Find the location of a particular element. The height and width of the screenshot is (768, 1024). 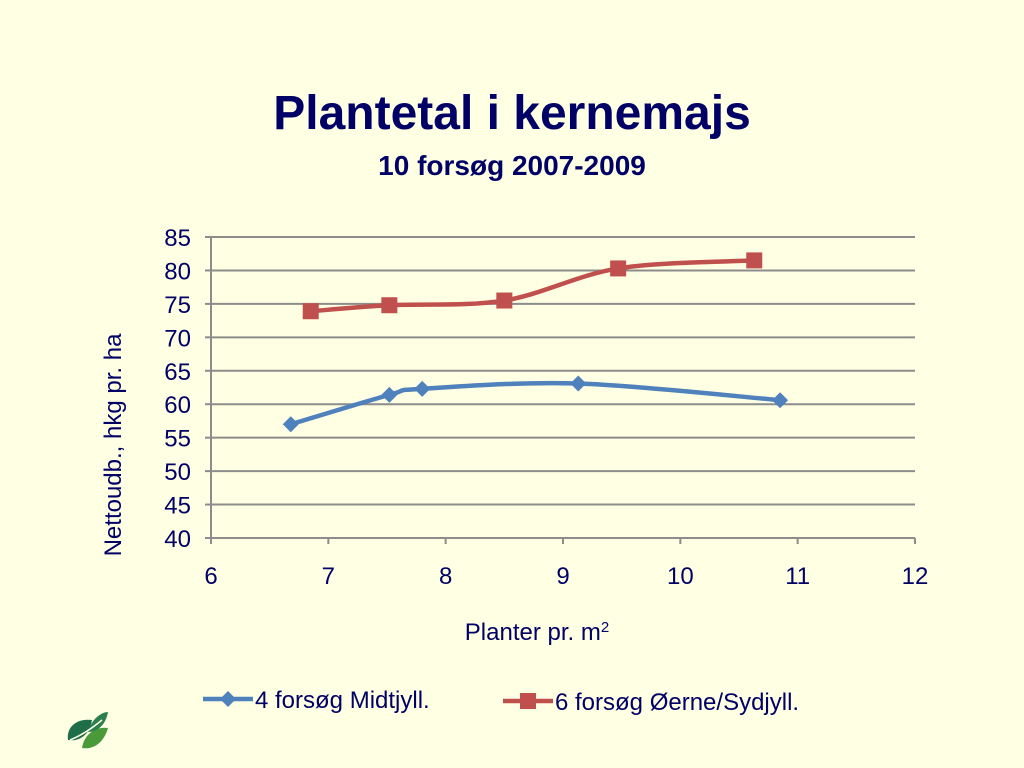

x-tick-label: 10 is located at coordinates (680, 576).